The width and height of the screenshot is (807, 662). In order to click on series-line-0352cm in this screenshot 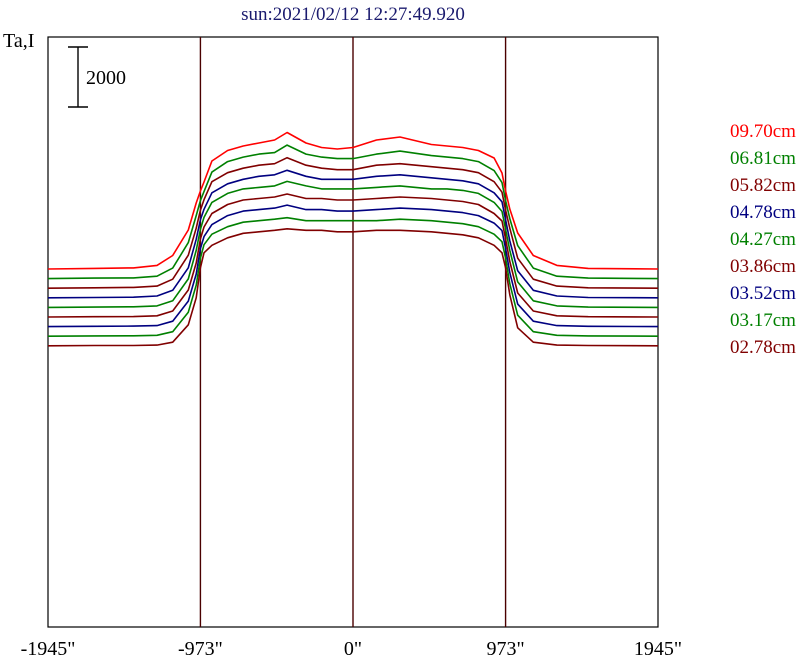, I will do `click(353, 266)`.